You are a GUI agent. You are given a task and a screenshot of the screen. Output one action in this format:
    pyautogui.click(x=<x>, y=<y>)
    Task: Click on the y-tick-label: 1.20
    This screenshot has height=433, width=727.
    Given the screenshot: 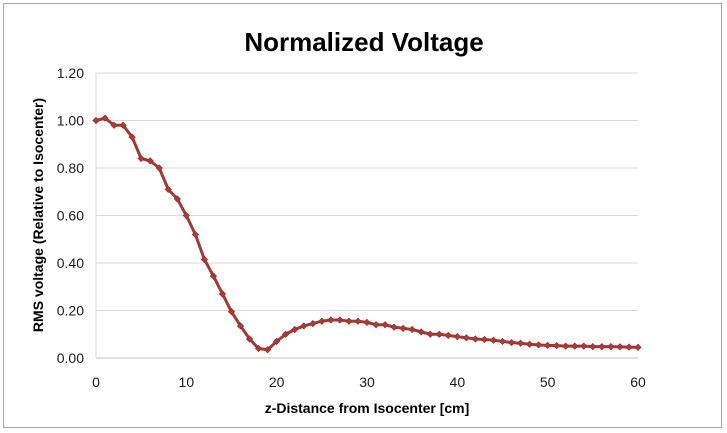 What is the action you would take?
    pyautogui.click(x=70, y=73)
    